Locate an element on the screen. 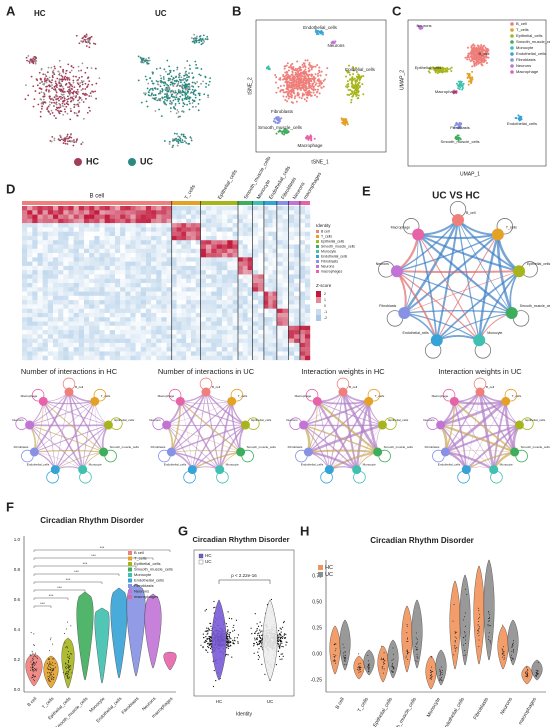 The image size is (550, 727). label: 0.4 is located at coordinates (17, 629).